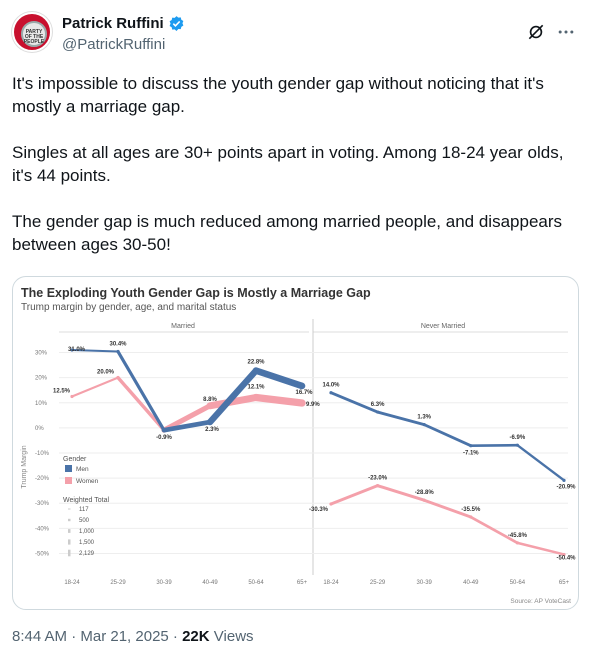 The width and height of the screenshot is (590, 656). I want to click on grok-icon, so click(536, 32).